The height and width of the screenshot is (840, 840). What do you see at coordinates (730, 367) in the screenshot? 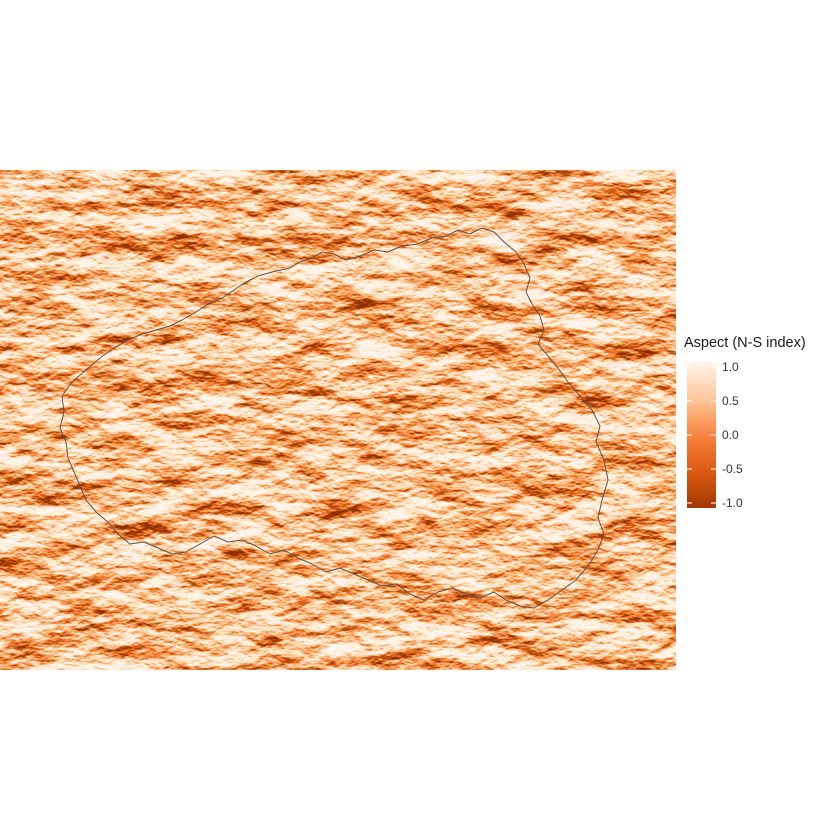
I see `legend-tick-label: 1.0` at bounding box center [730, 367].